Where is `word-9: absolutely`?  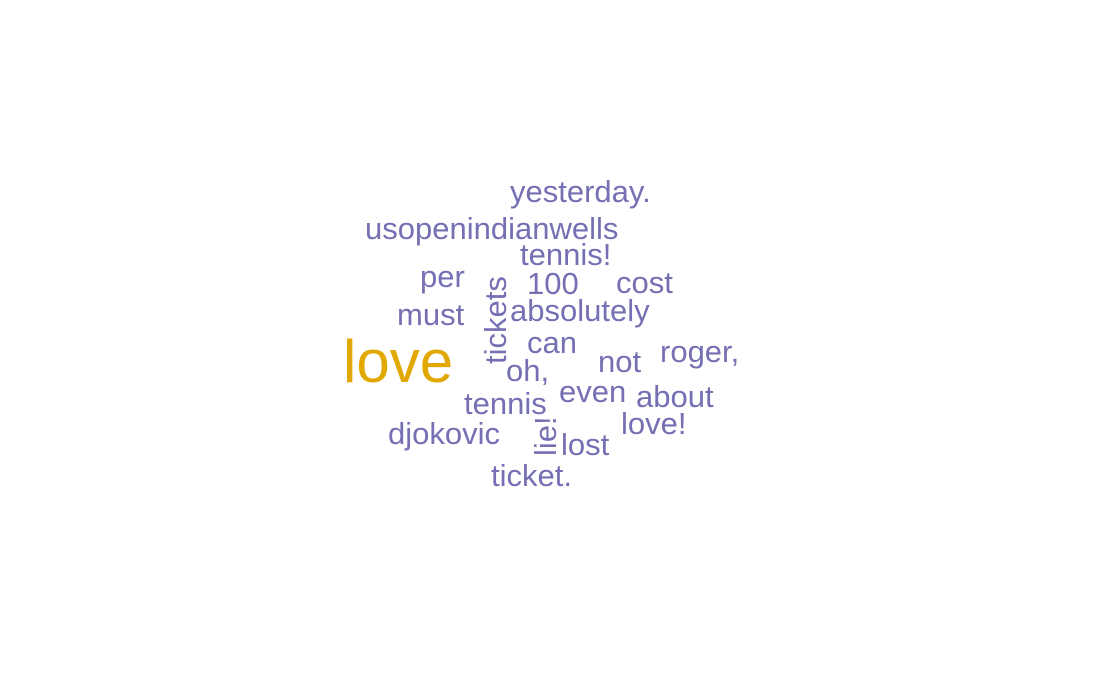
word-9: absolutely is located at coordinates (580, 310).